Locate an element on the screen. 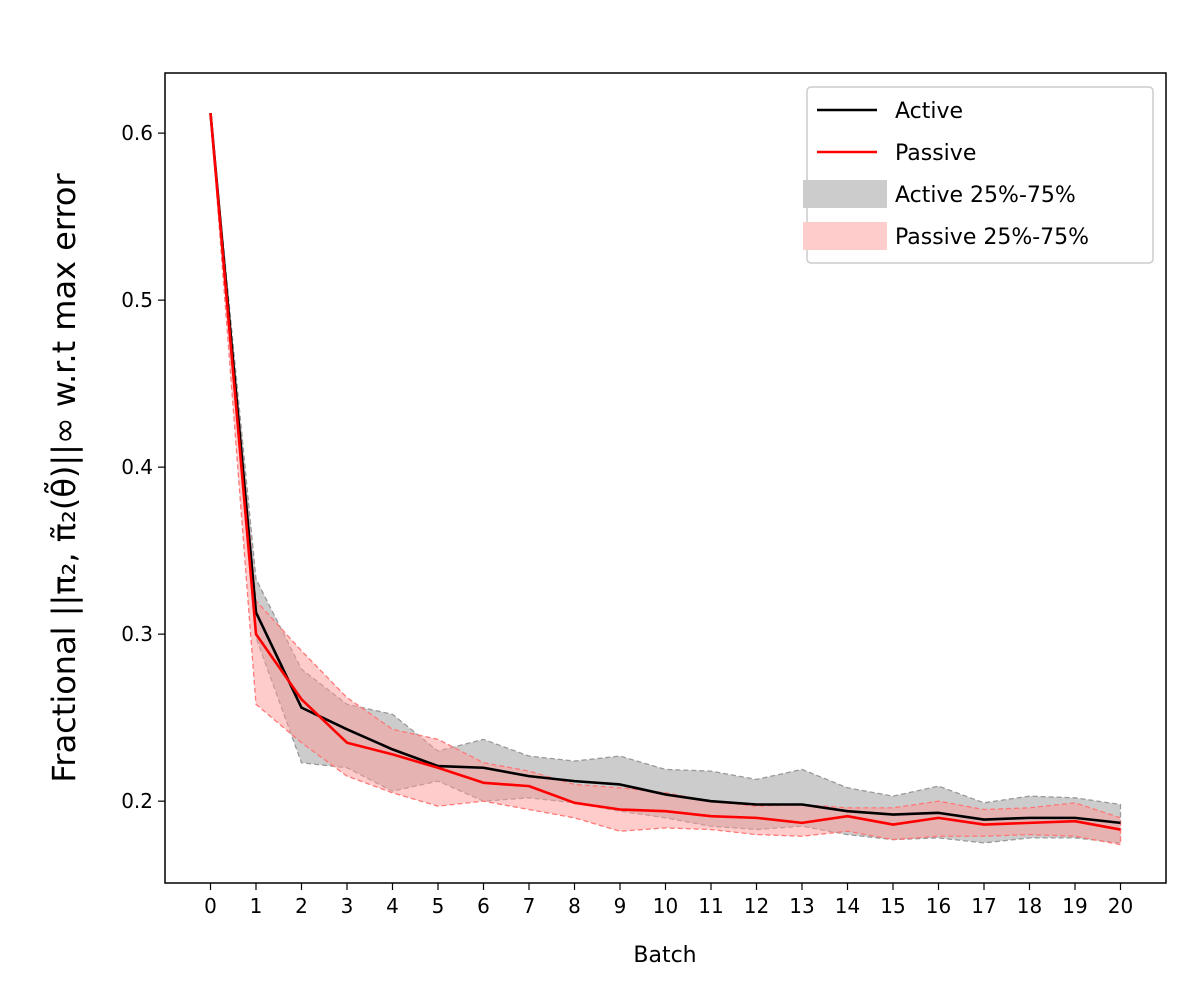 The width and height of the screenshot is (1200, 1000). y-tick-label: 0.5 is located at coordinates (137, 300).